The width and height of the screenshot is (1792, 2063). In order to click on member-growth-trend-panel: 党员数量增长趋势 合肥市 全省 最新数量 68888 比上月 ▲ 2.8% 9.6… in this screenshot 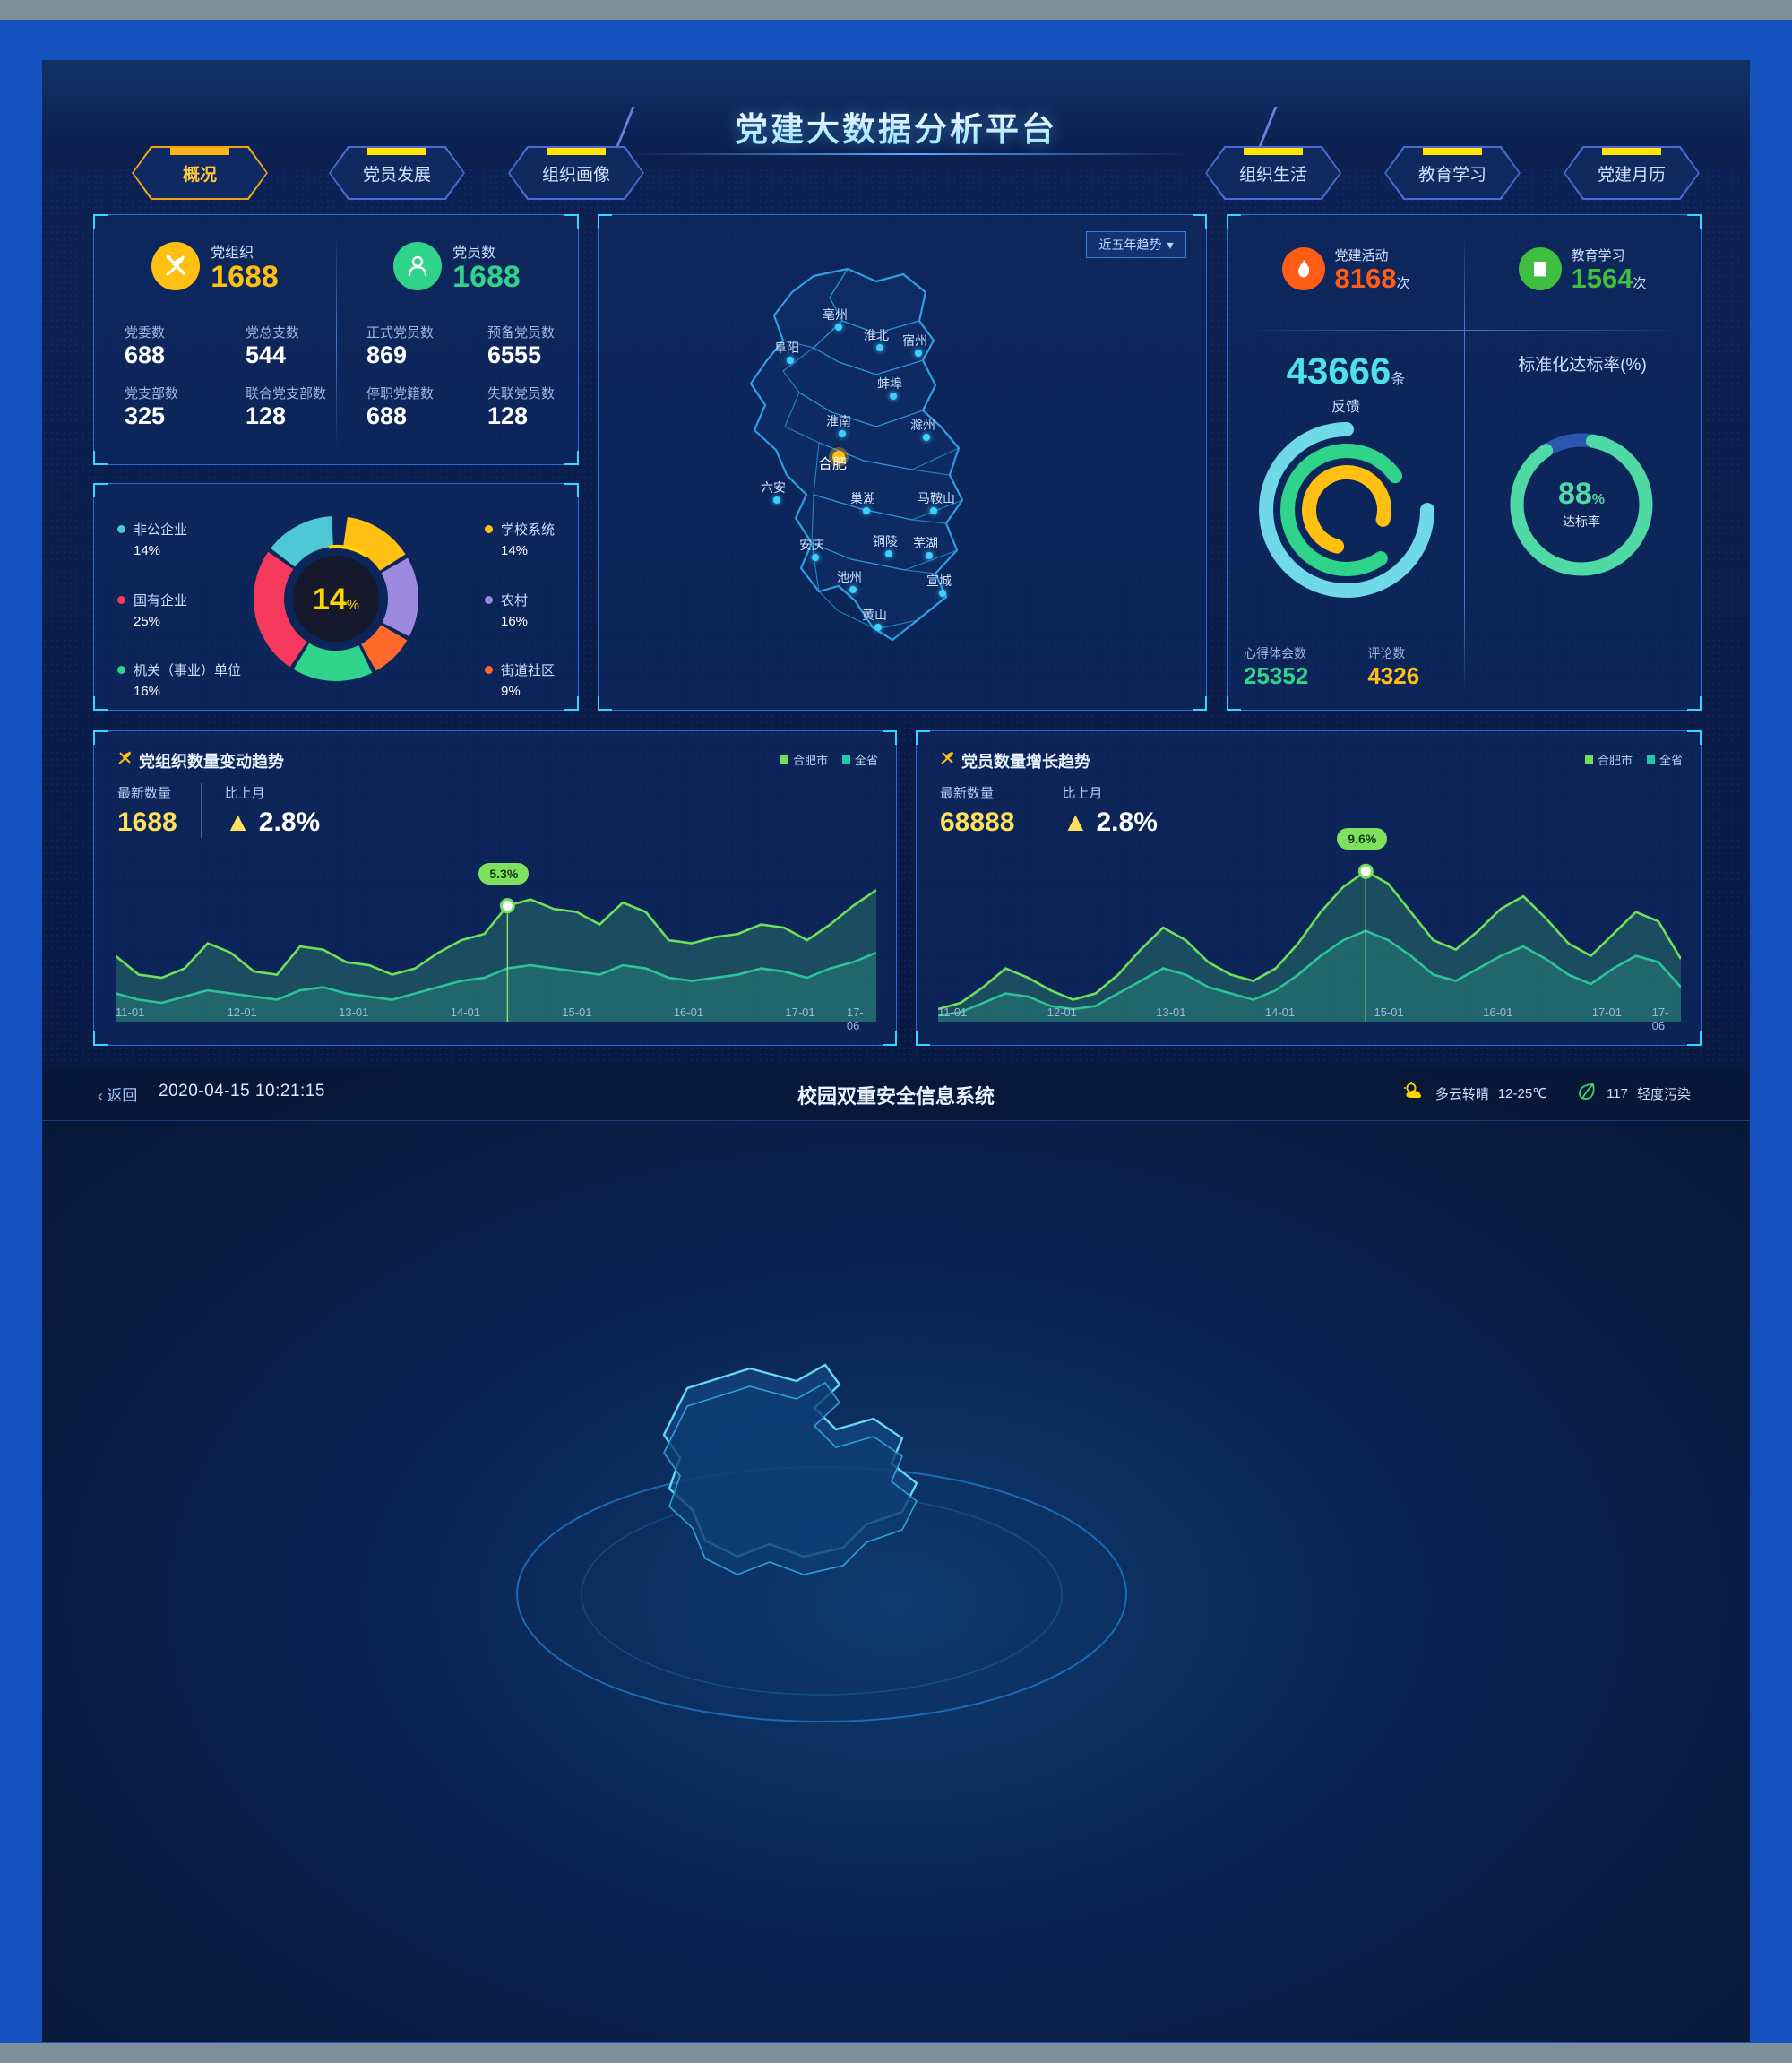, I will do `click(1309, 888)`.